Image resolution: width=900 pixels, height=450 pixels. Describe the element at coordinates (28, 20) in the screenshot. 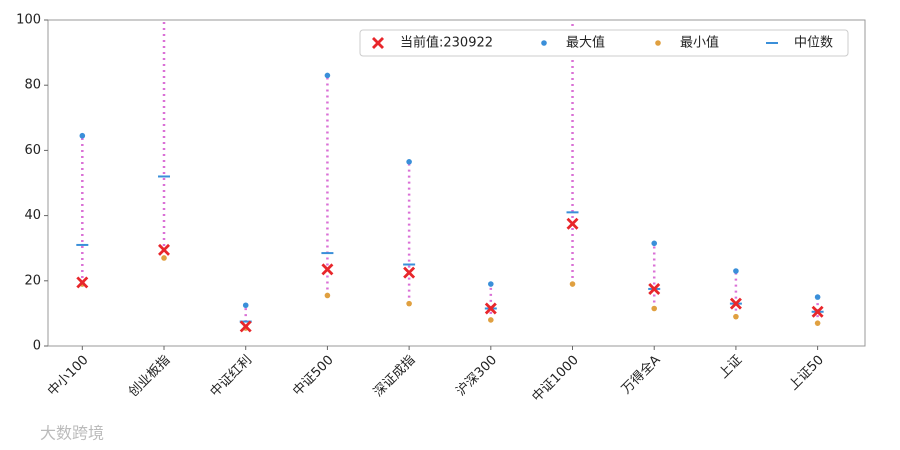

I see `y-tick-label: 100` at that location.